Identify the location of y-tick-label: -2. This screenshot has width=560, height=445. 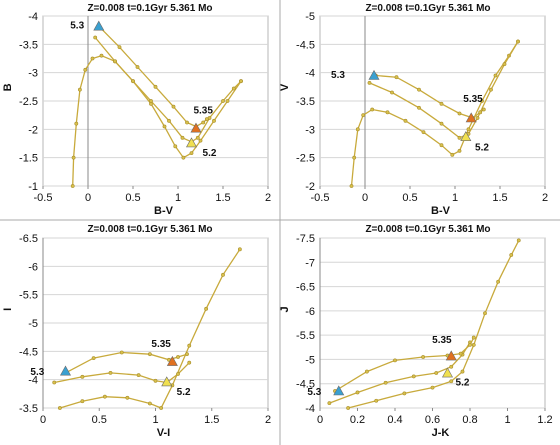
(310, 187).